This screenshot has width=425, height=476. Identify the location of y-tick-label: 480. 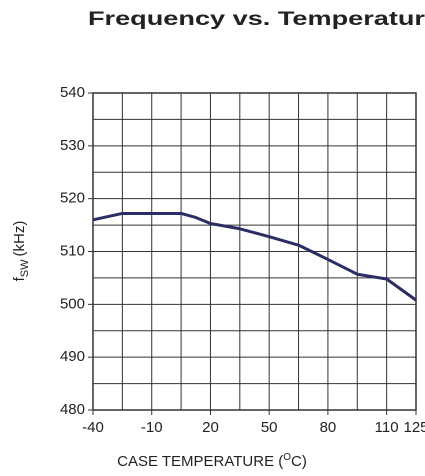
(72, 409).